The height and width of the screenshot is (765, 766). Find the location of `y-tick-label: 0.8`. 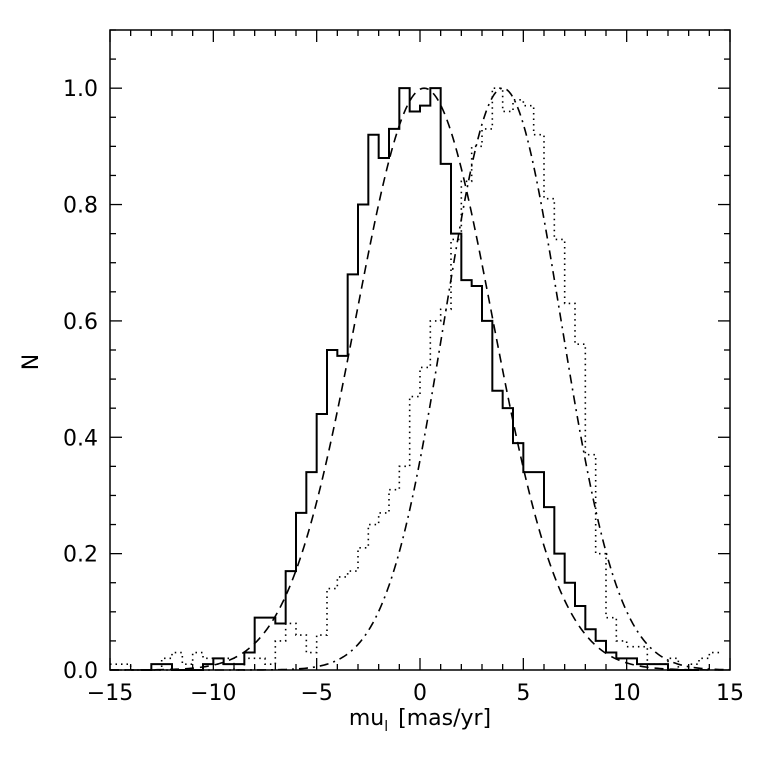

y-tick-label: 0.8 is located at coordinates (80, 206).